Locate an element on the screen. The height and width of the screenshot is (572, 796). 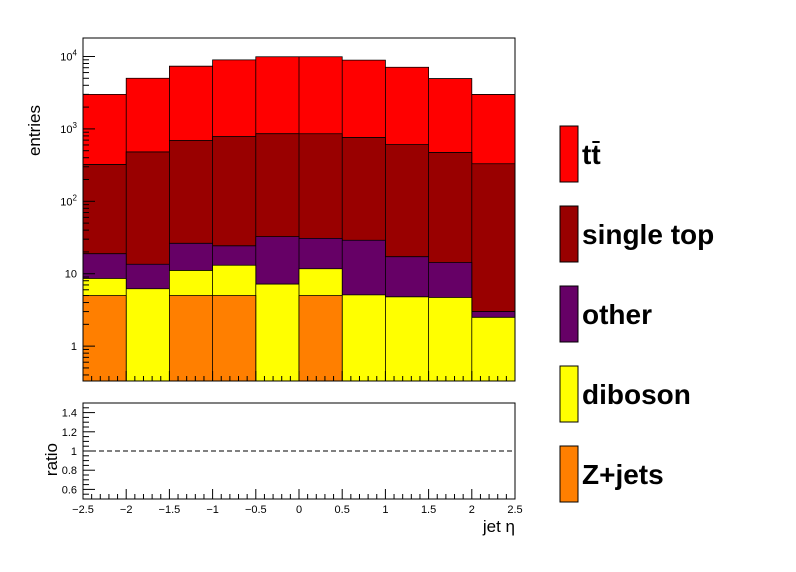
x-axis-title: jet η is located at coordinates (498, 526).